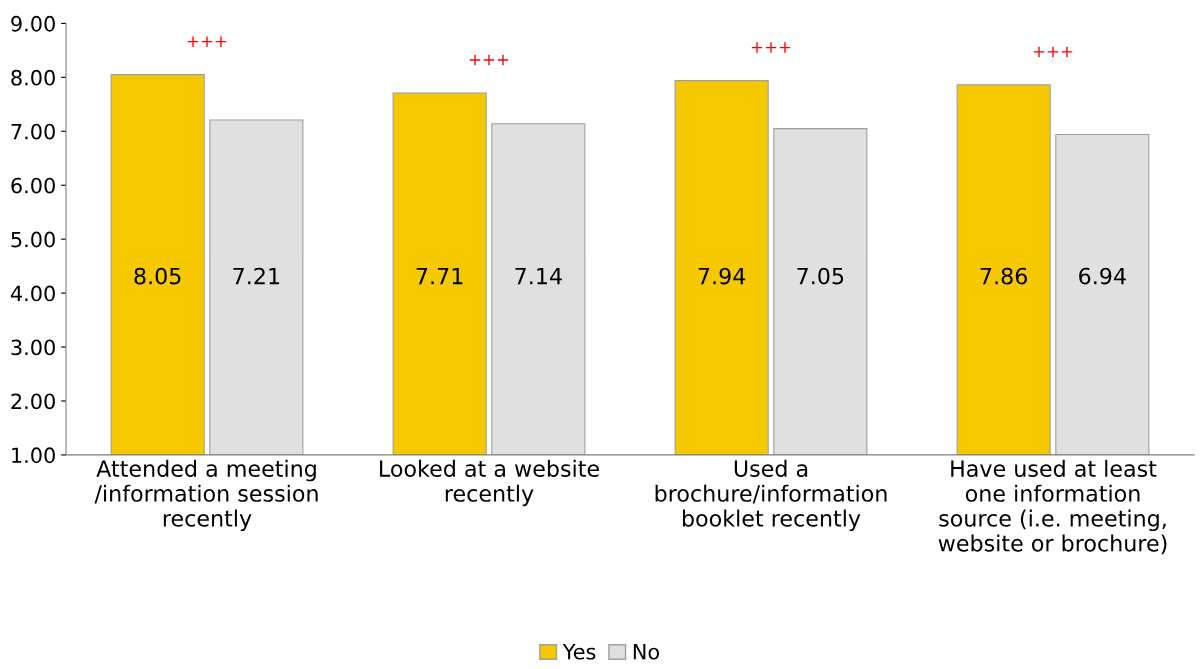  Describe the element at coordinates (489, 483) in the screenshot. I see `x-tick-label: Looked at a website recently` at that location.